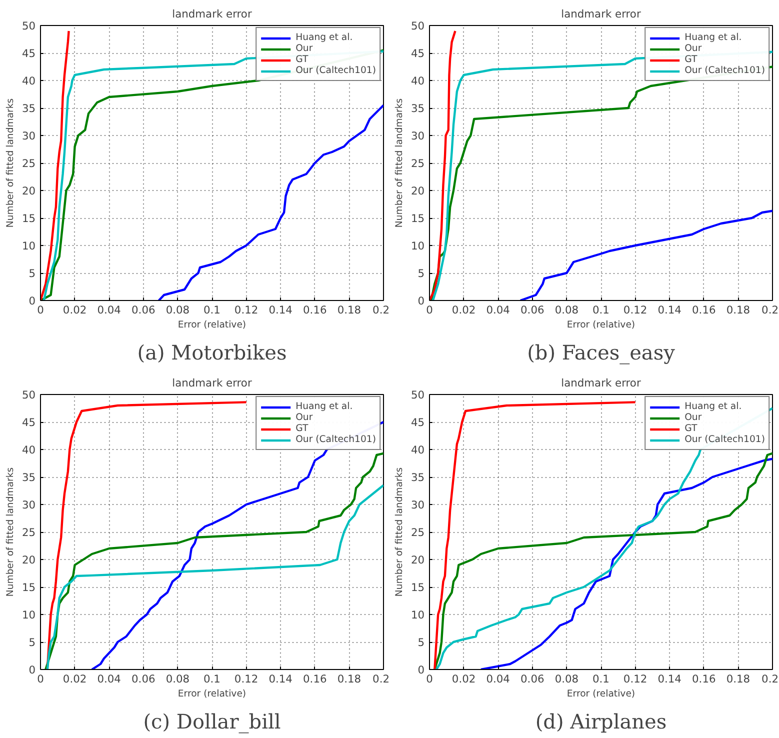  What do you see at coordinates (601, 352) in the screenshot?
I see `text: (b) Faces_easy` at bounding box center [601, 352].